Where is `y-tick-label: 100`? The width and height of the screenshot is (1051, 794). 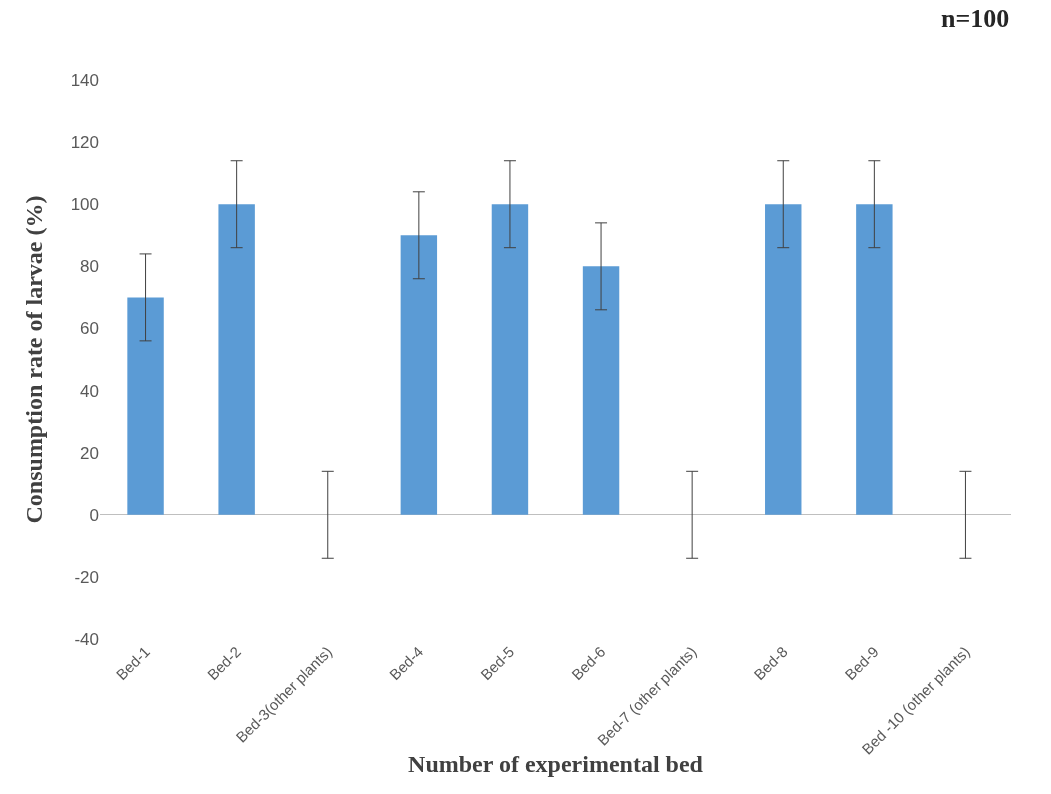
y-tick-label: 100 is located at coordinates (84, 205).